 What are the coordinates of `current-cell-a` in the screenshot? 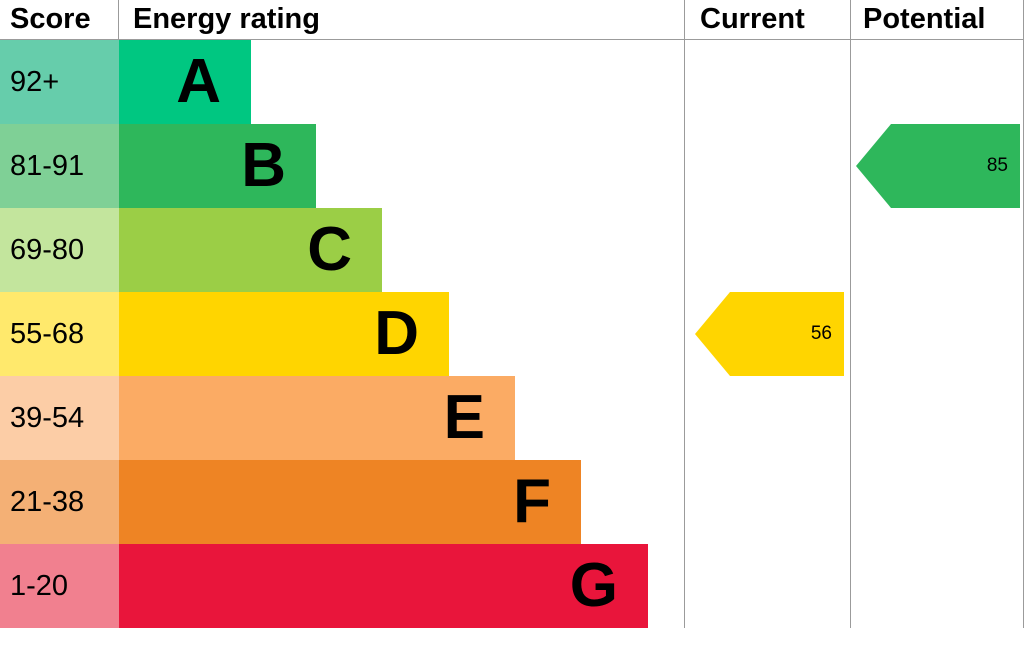 It's located at (767, 82).